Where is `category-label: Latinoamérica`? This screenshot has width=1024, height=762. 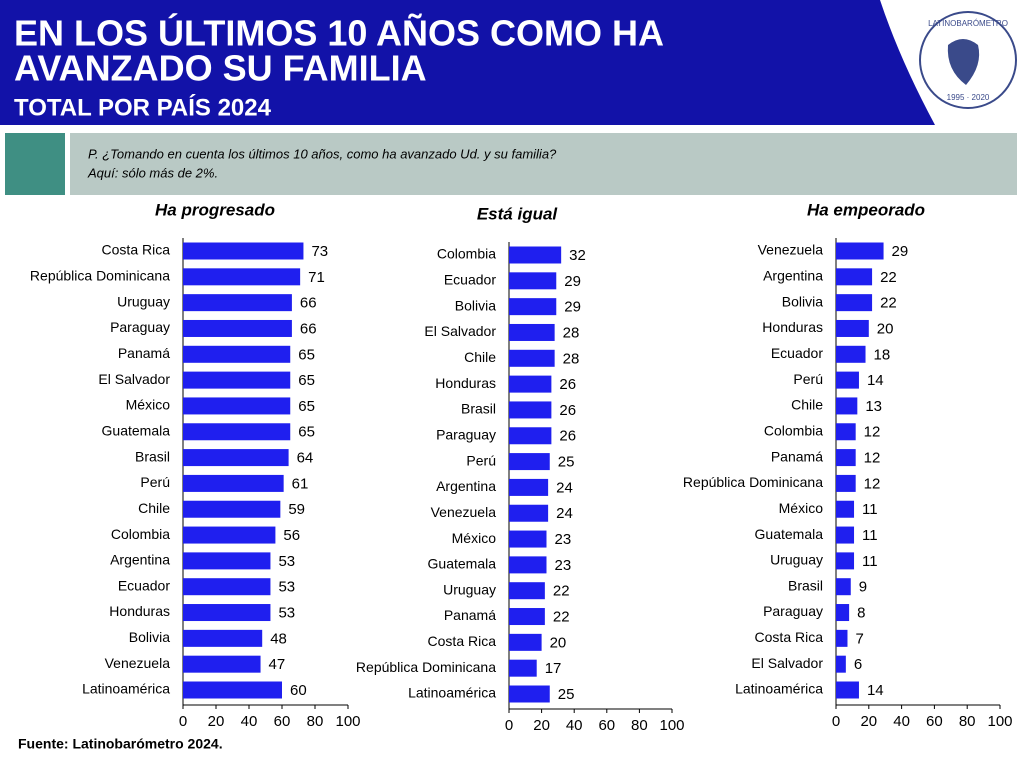
category-label: Latinoamérica is located at coordinates (126, 689).